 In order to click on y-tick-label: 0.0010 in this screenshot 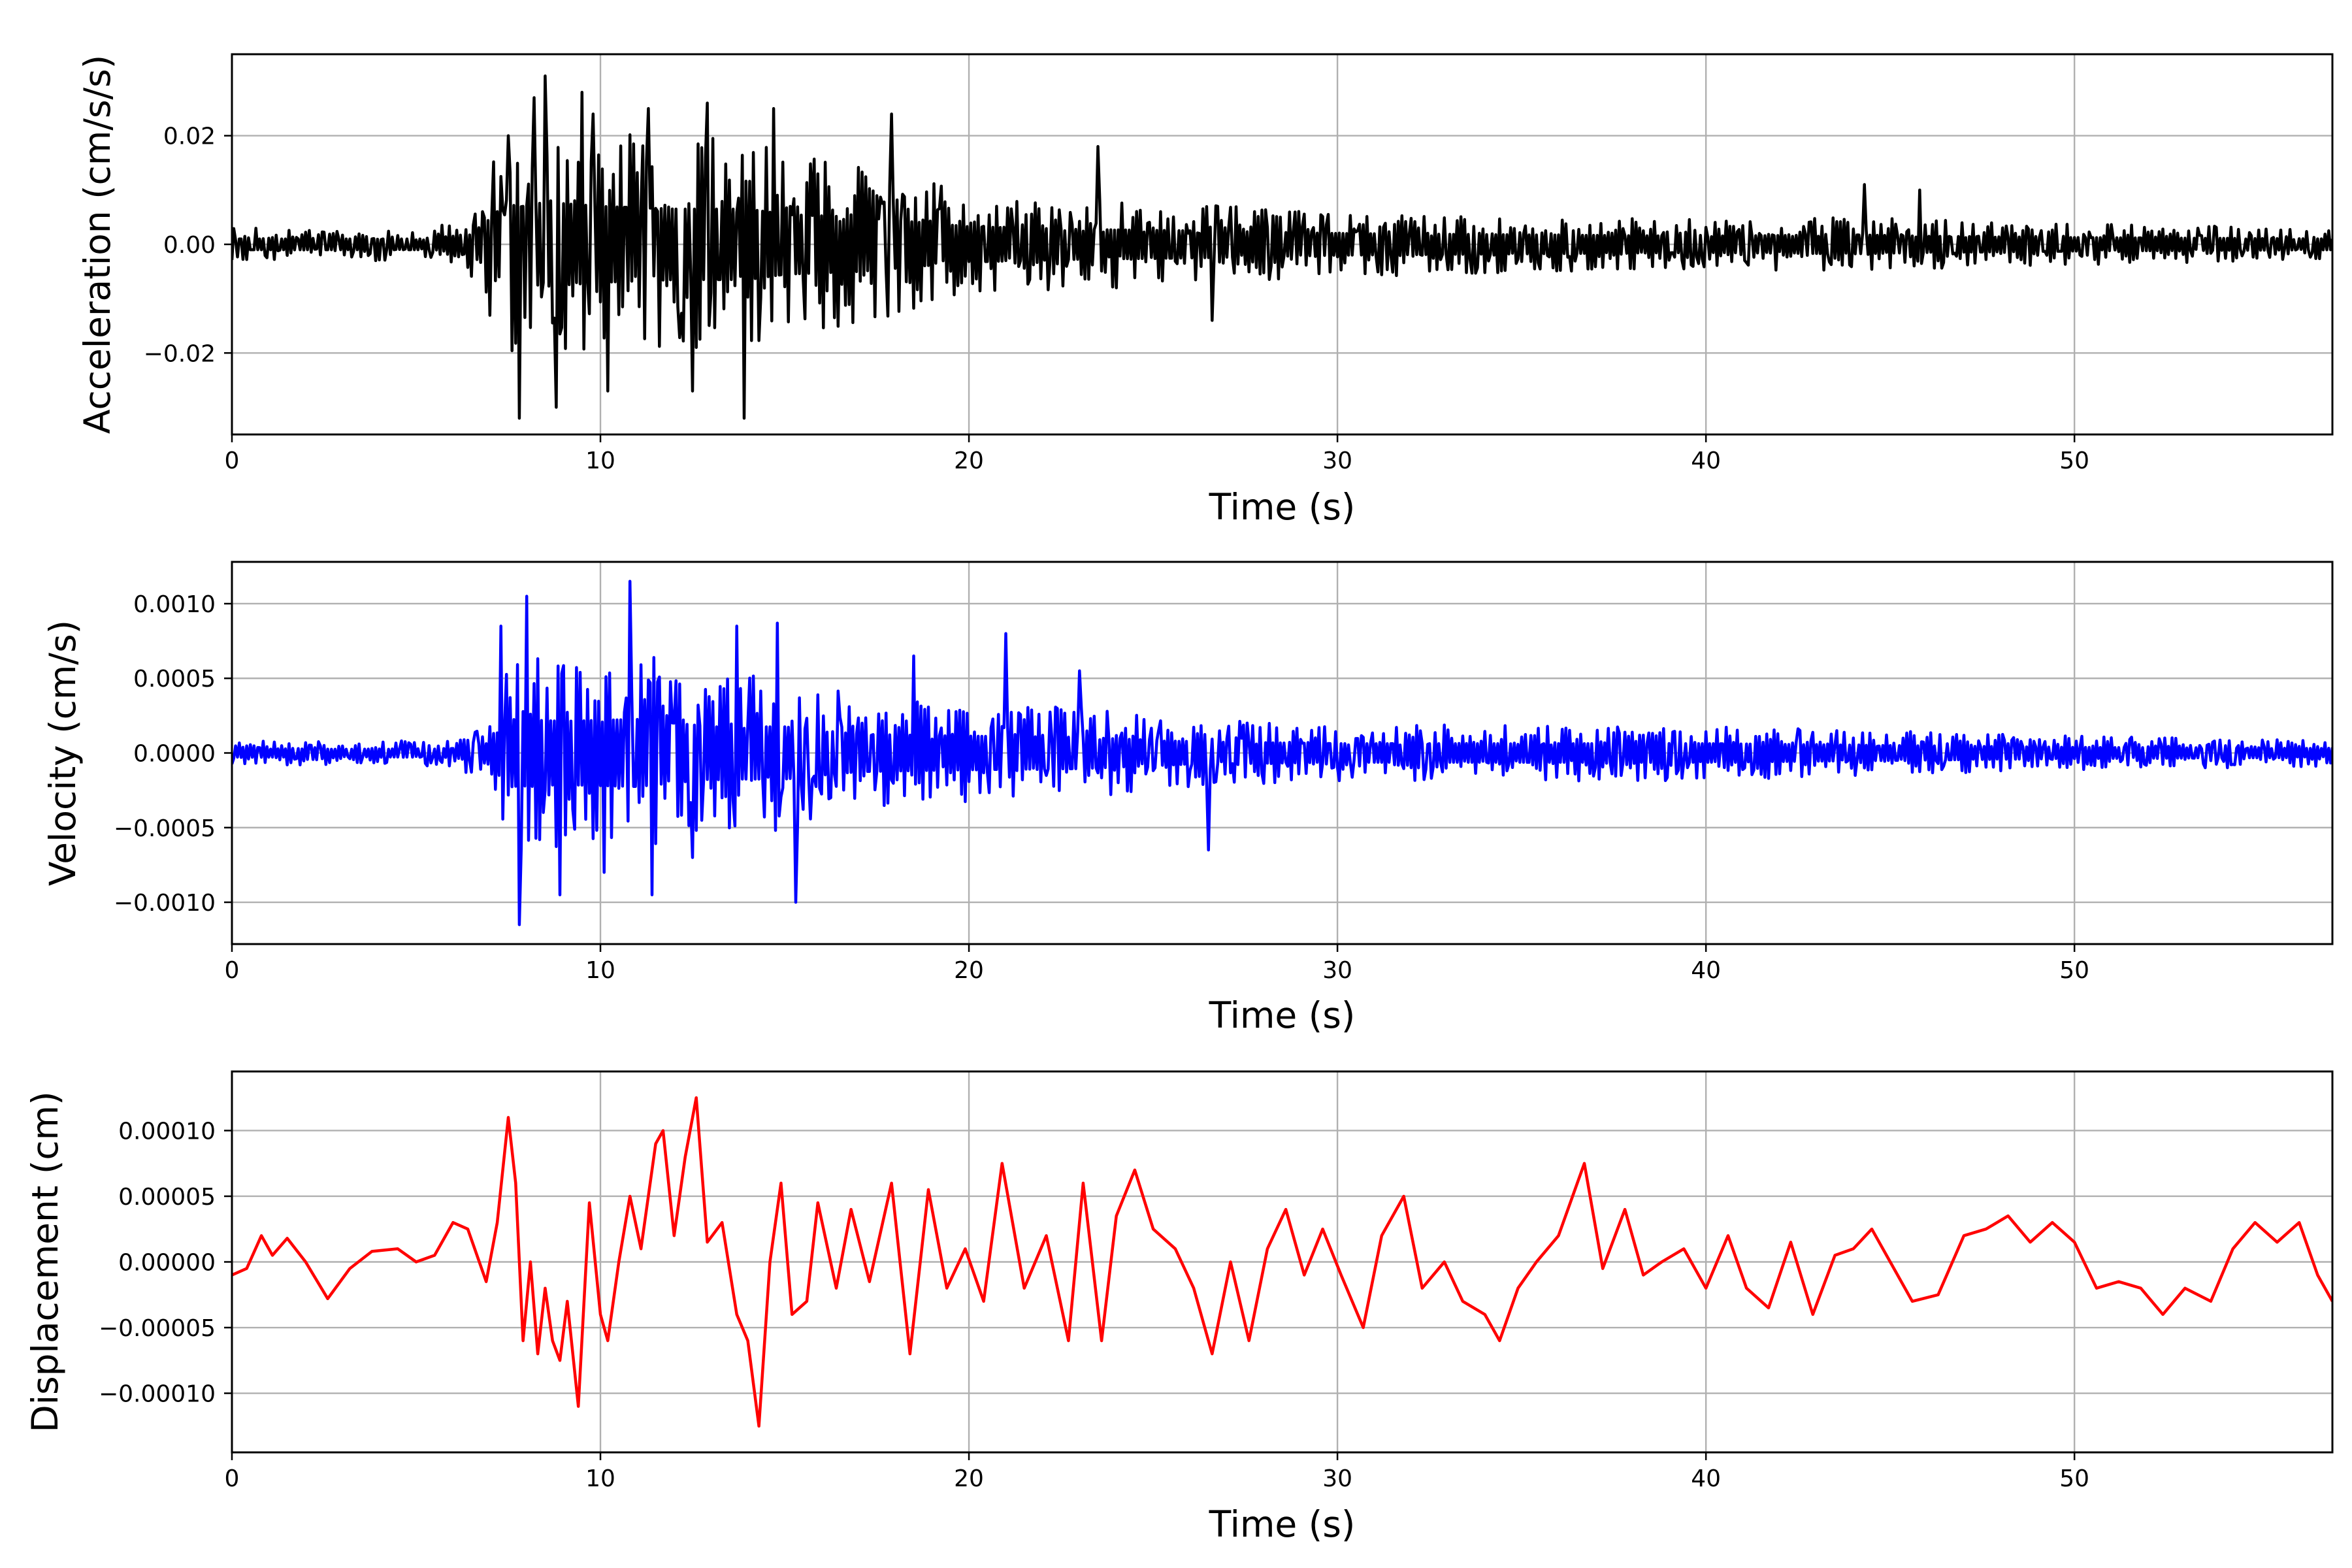, I will do `click(174, 604)`.